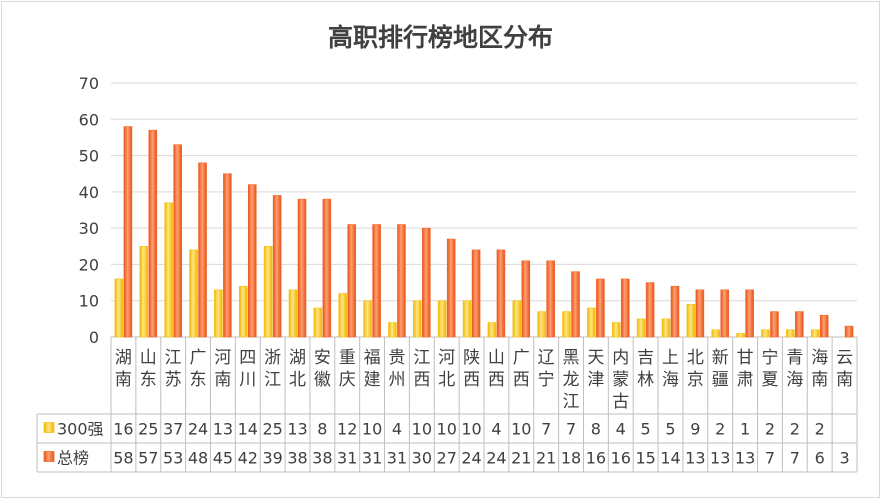 The image size is (881, 499). Describe the element at coordinates (173, 429) in the screenshot. I see `data-label: 37` at that location.